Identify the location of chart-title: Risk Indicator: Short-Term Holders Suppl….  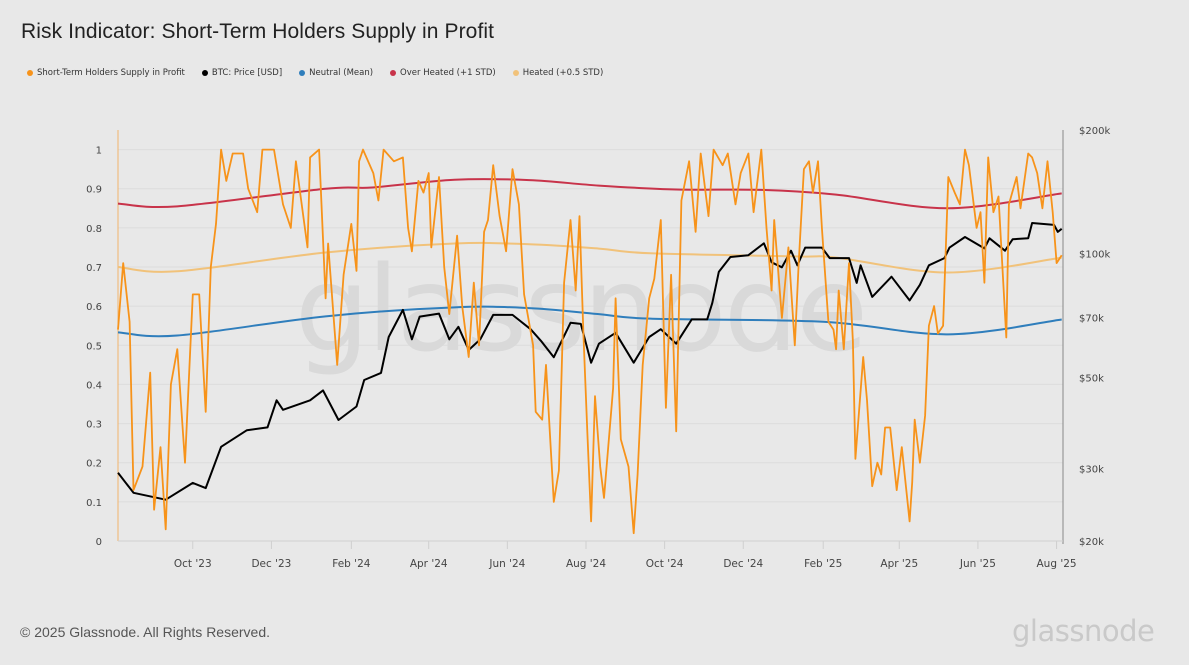
(258, 31).